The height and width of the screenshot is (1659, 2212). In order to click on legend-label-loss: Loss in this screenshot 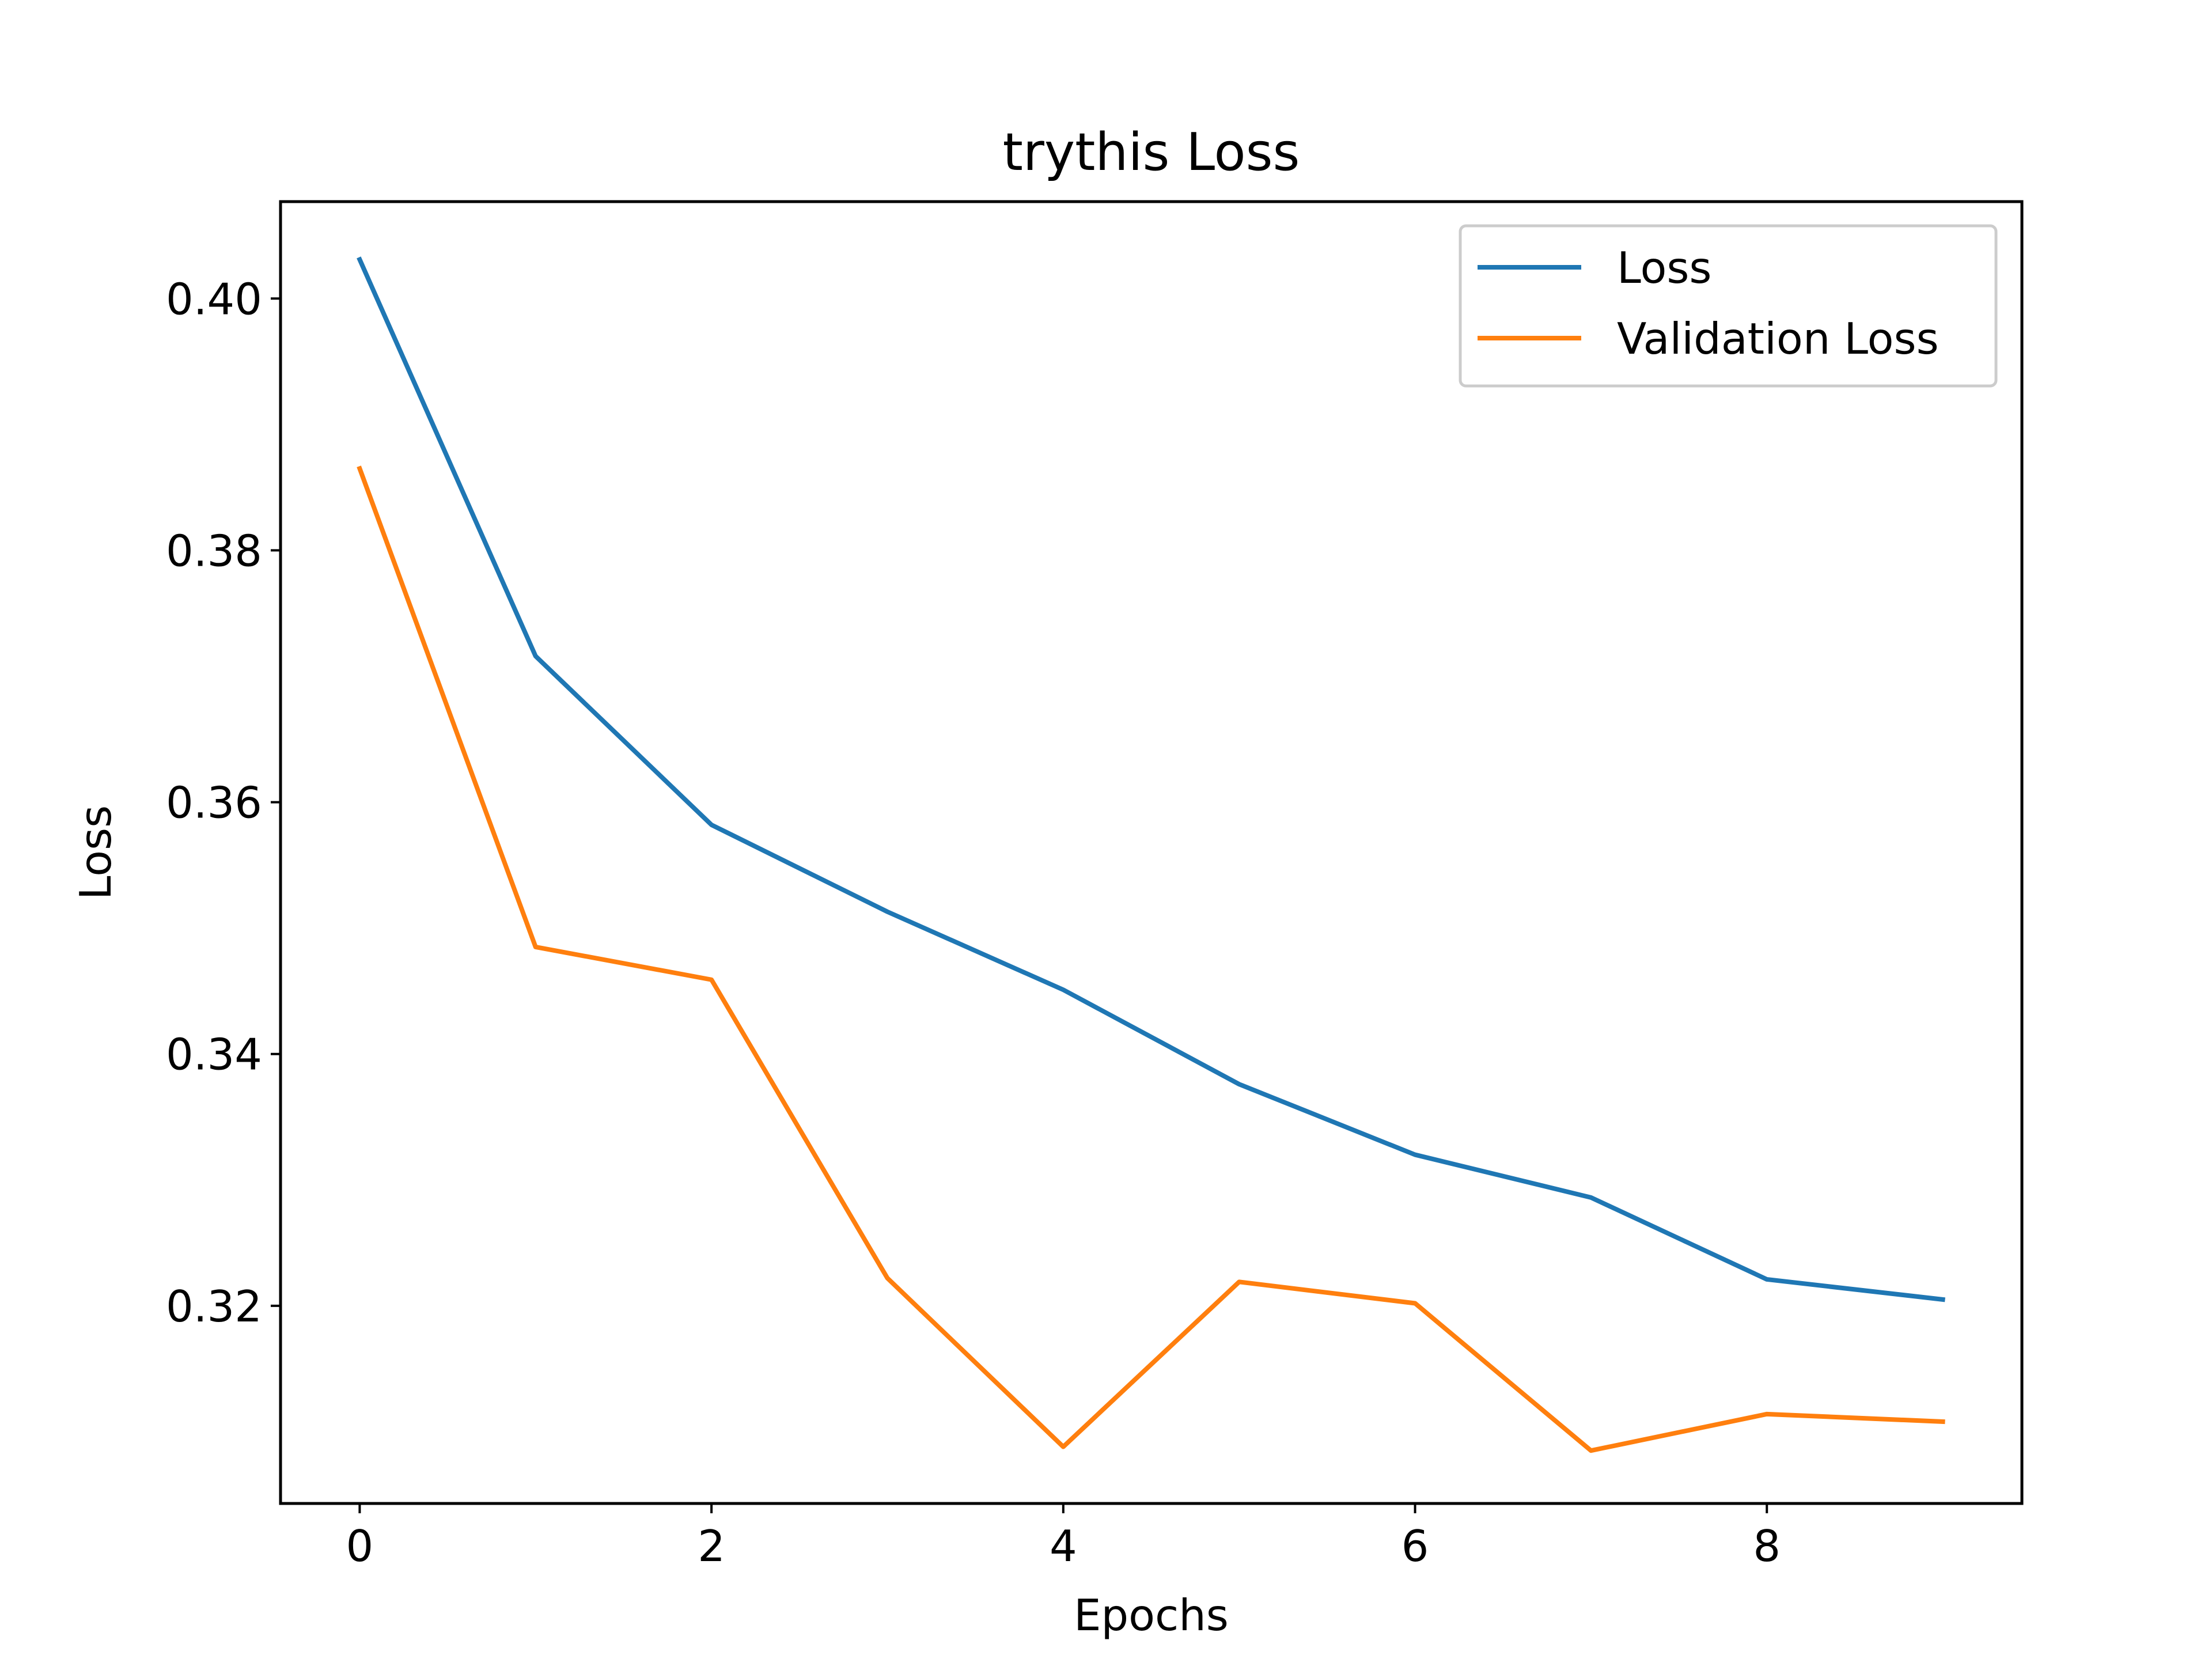, I will do `click(1664, 268)`.